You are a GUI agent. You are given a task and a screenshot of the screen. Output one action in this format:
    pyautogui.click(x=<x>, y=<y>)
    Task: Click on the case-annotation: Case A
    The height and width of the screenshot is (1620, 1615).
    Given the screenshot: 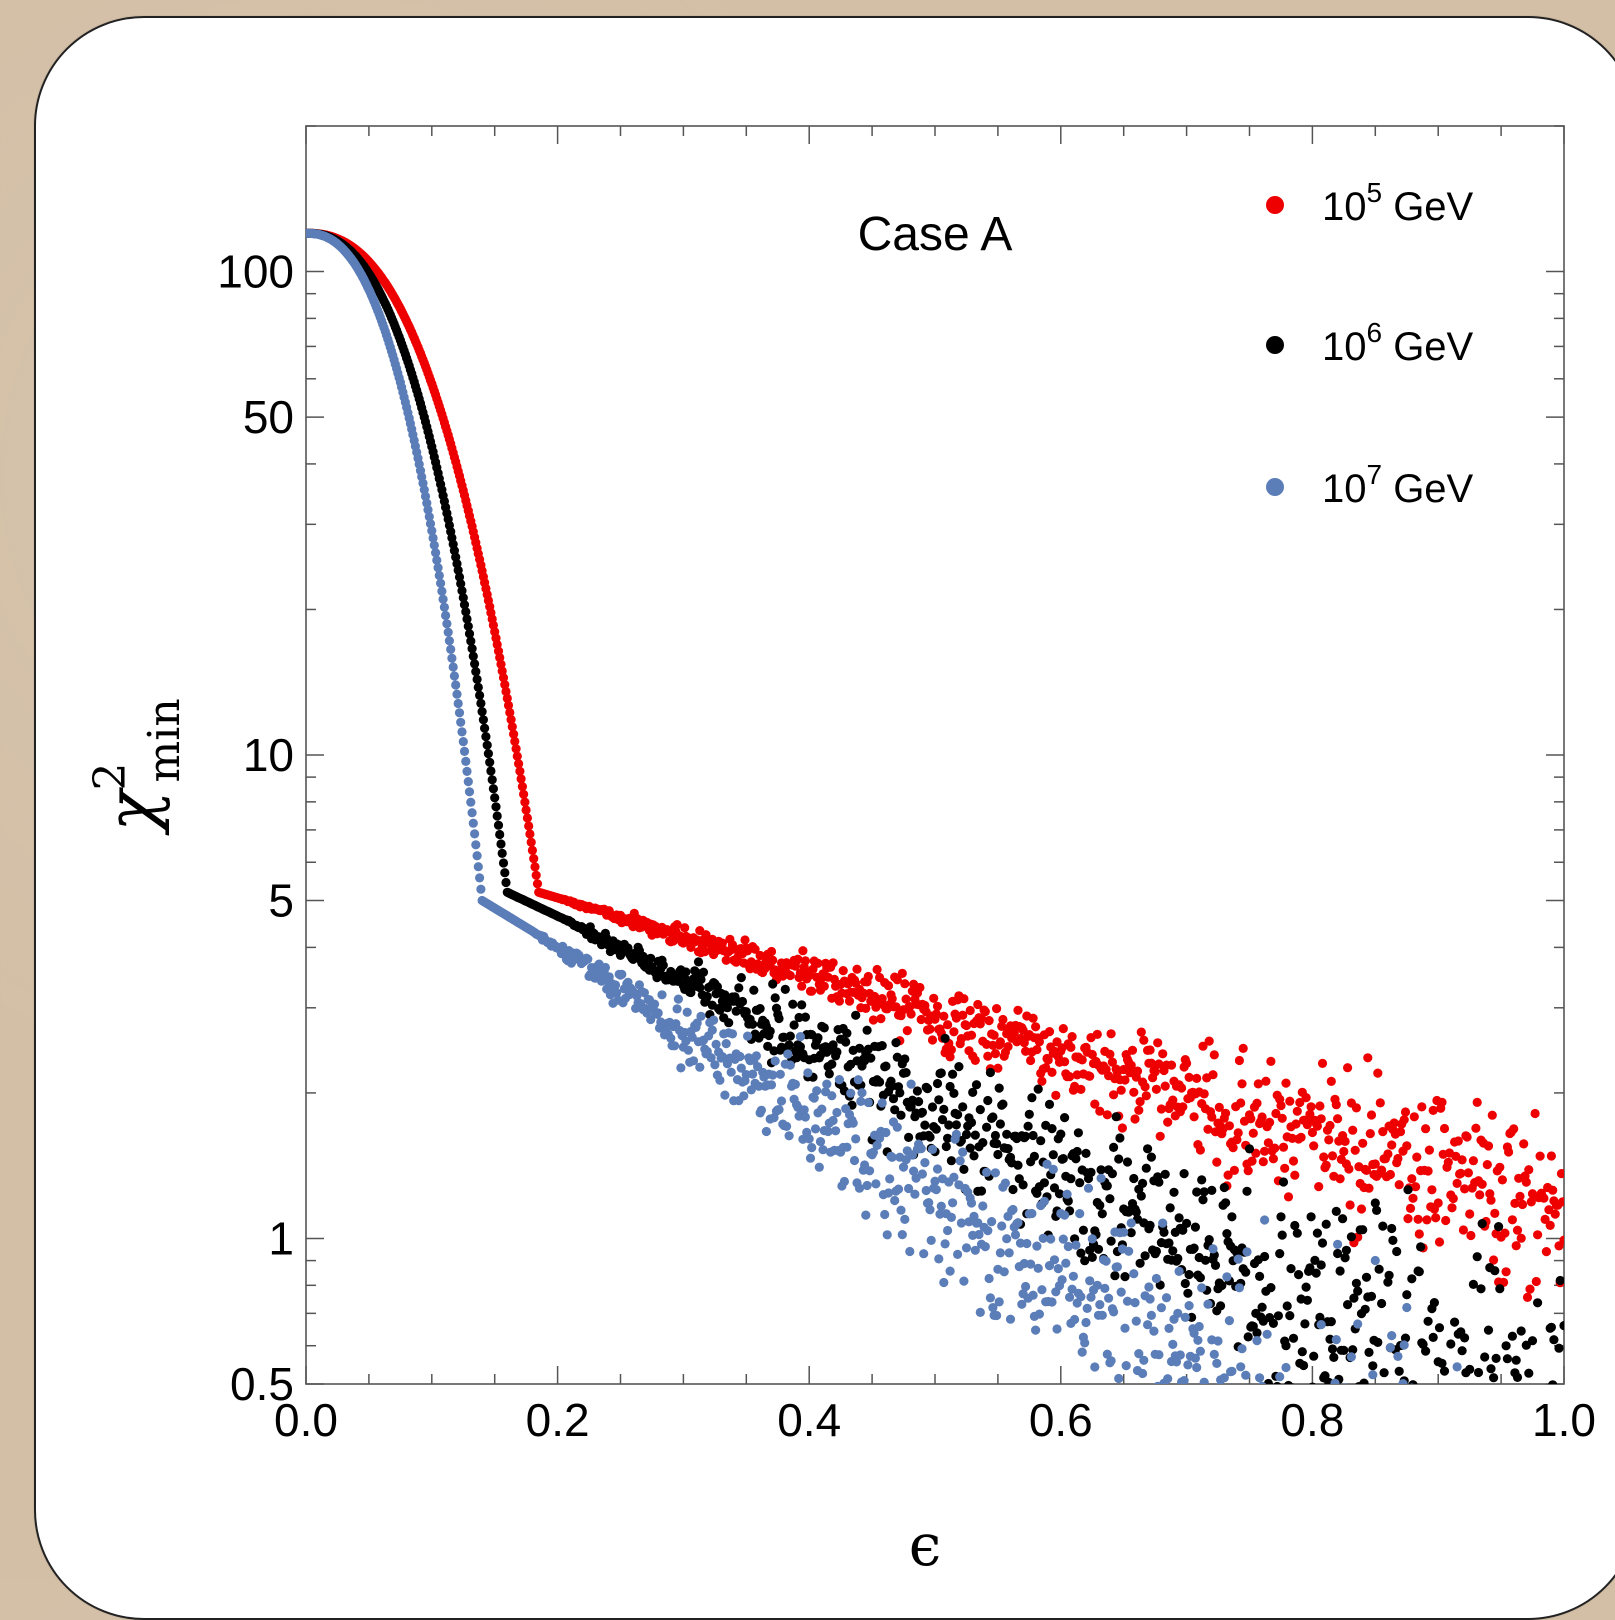 What is the action you would take?
    pyautogui.click(x=935, y=234)
    